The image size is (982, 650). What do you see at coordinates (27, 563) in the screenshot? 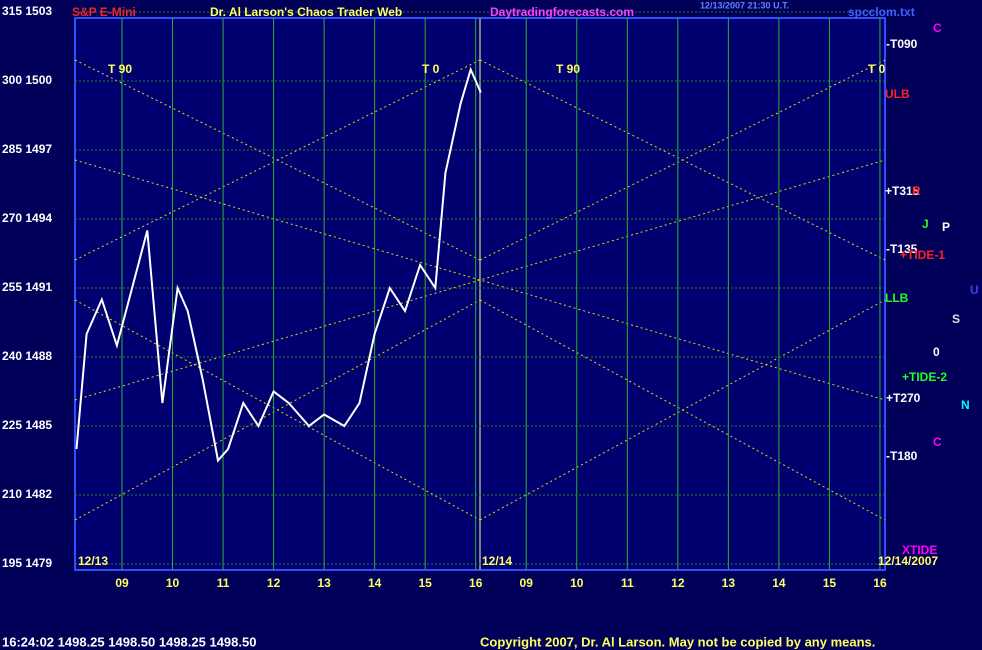
I see `y-tick-label: 195 1479` at bounding box center [27, 563].